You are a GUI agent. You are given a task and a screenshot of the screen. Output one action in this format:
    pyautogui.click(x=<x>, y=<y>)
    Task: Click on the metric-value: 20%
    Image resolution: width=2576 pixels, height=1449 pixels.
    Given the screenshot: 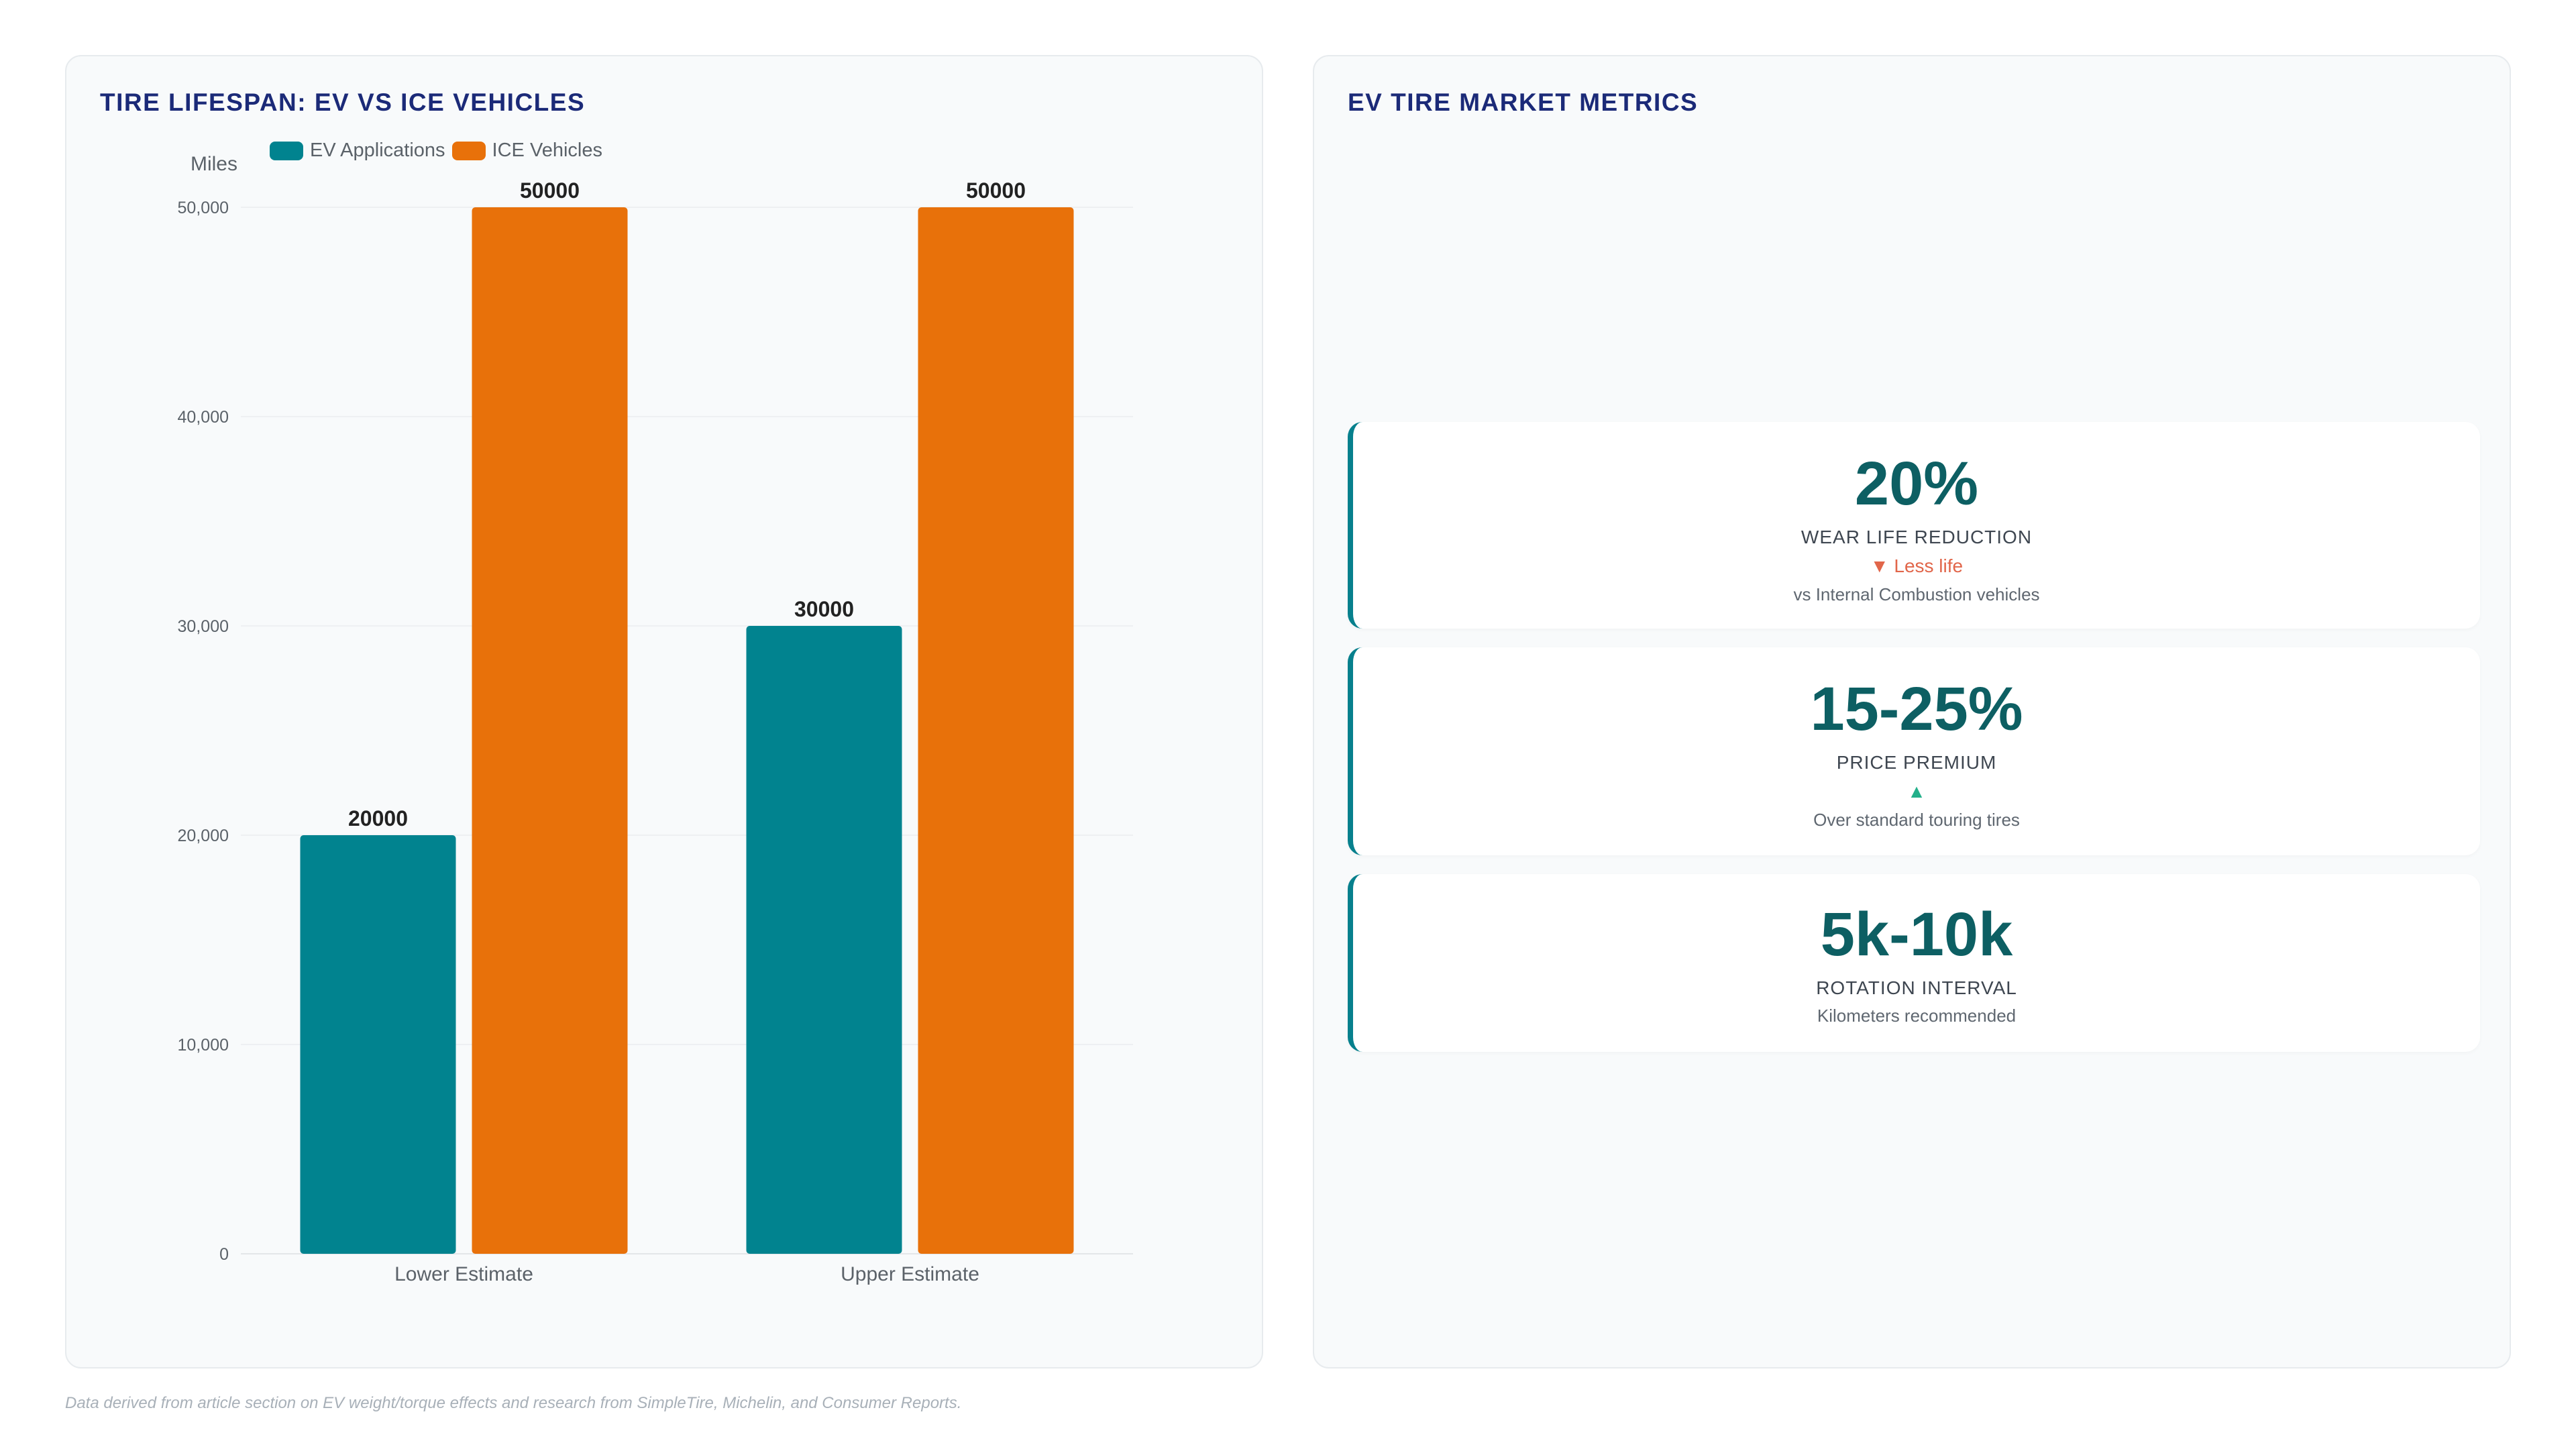 What is the action you would take?
    pyautogui.click(x=1916, y=483)
    